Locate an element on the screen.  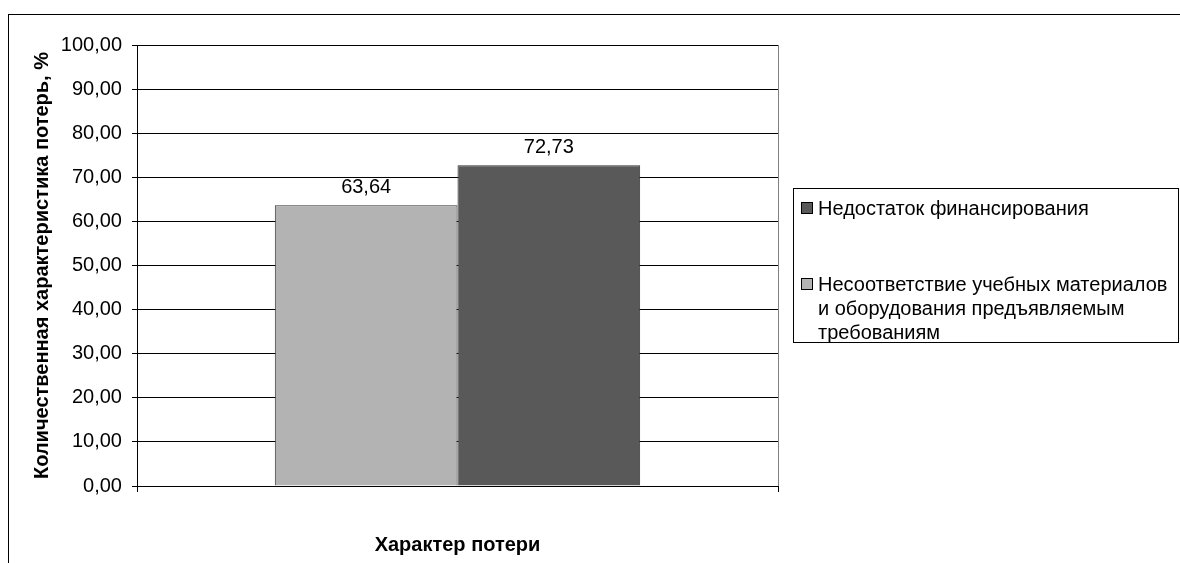
y-axis-title: Количественная характеристика потерь, % is located at coordinates (40, 265).